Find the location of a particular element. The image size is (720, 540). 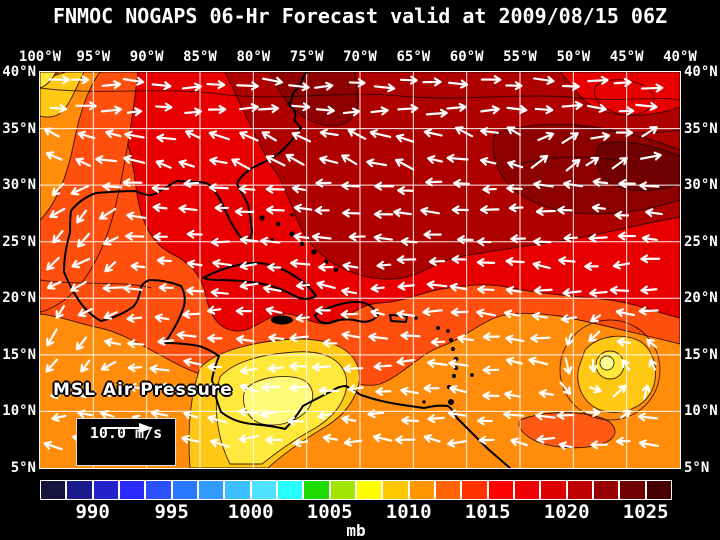

lon-tick-label: 95°W is located at coordinates (93, 57).